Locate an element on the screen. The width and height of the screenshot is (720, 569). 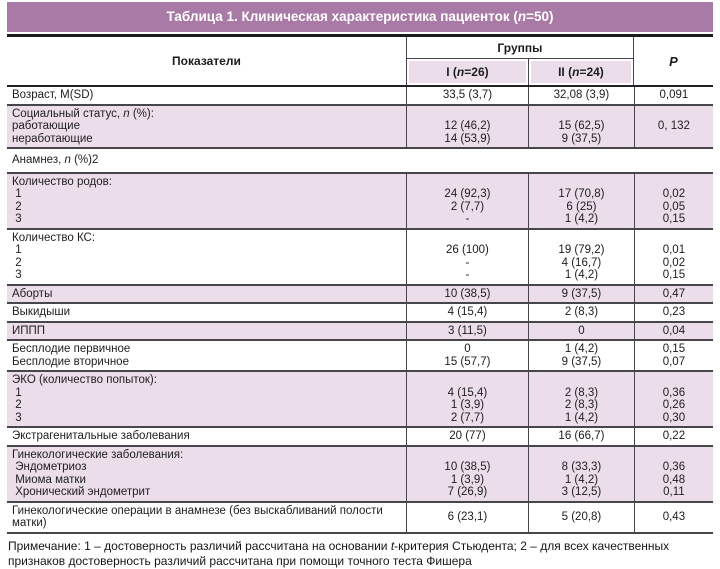
p-value-cell: 0,091 is located at coordinates (673, 95).